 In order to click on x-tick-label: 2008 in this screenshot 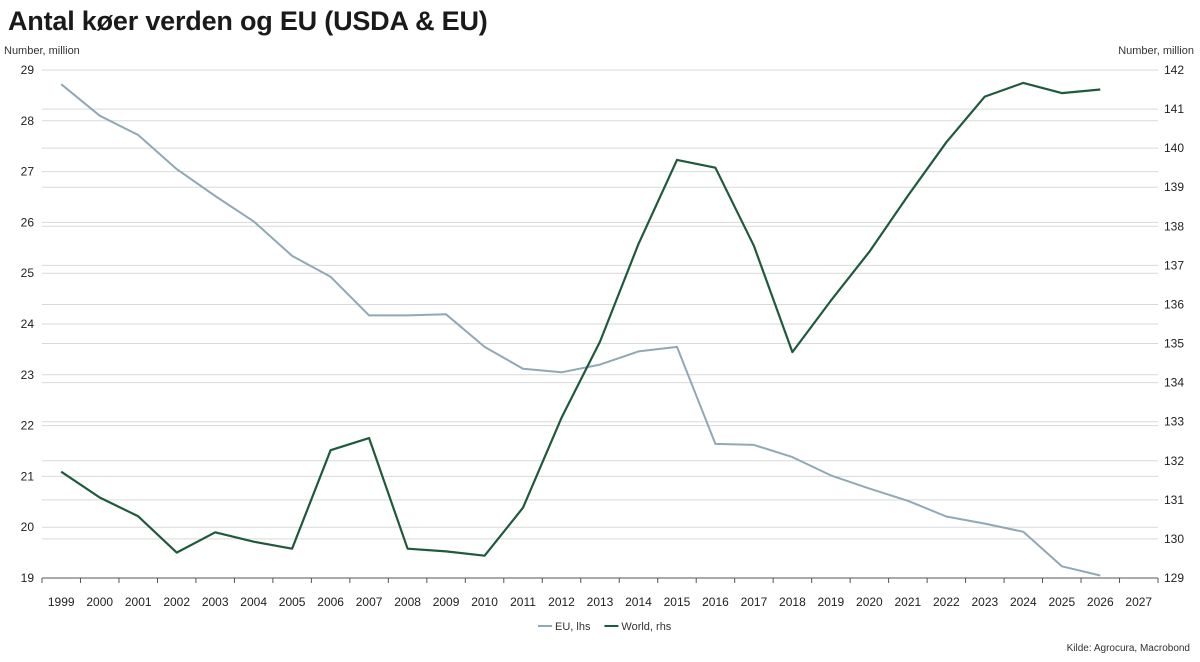, I will do `click(407, 602)`.